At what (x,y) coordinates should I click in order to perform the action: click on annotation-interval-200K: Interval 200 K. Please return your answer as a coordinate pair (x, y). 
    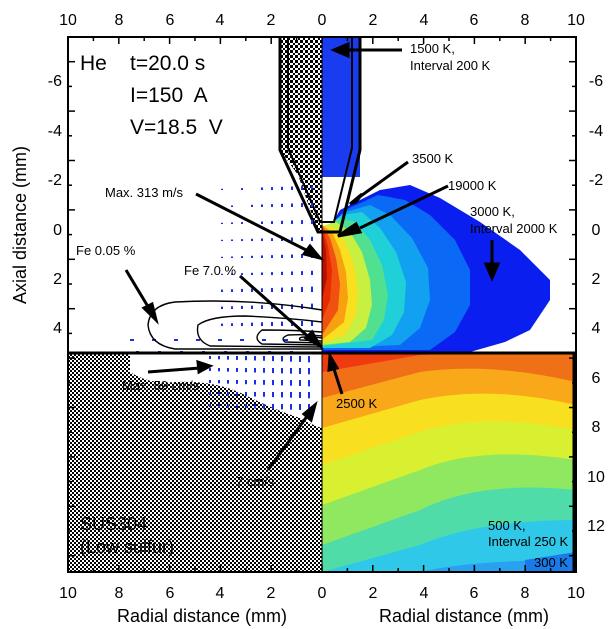
    Looking at the image, I should click on (450, 65).